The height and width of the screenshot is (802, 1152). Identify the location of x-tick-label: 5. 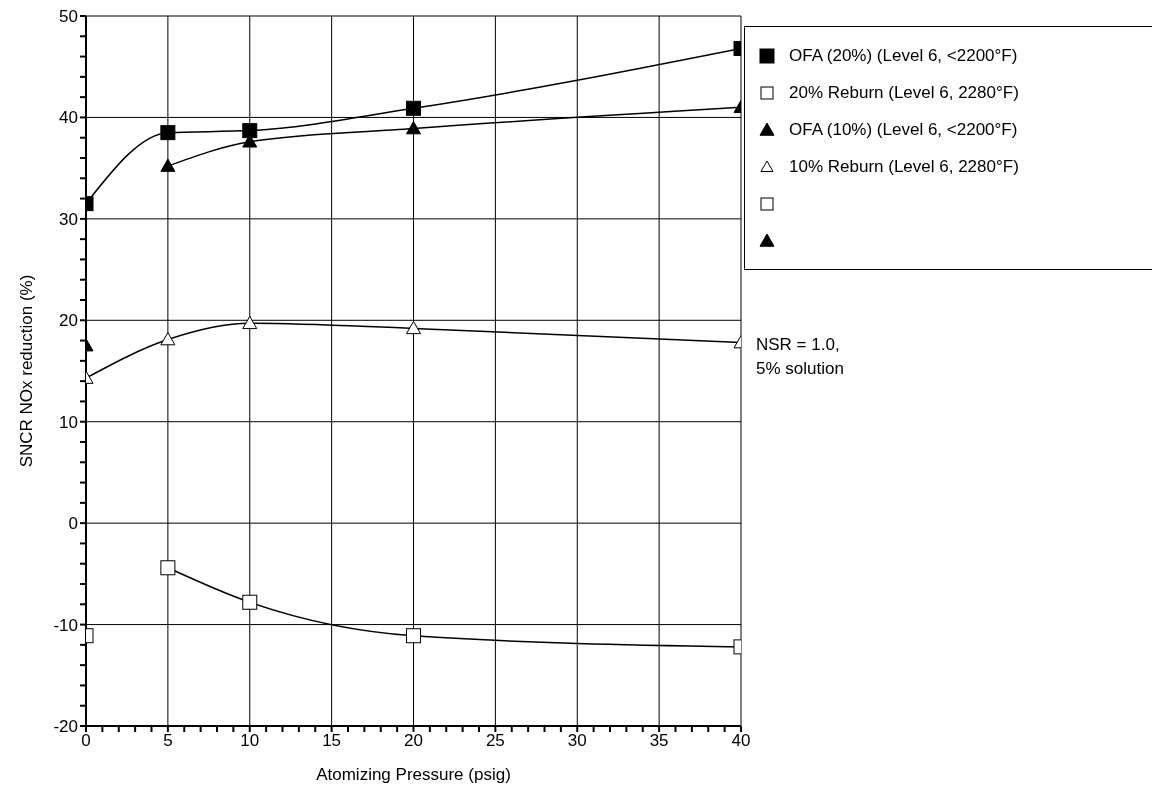
(168, 741).